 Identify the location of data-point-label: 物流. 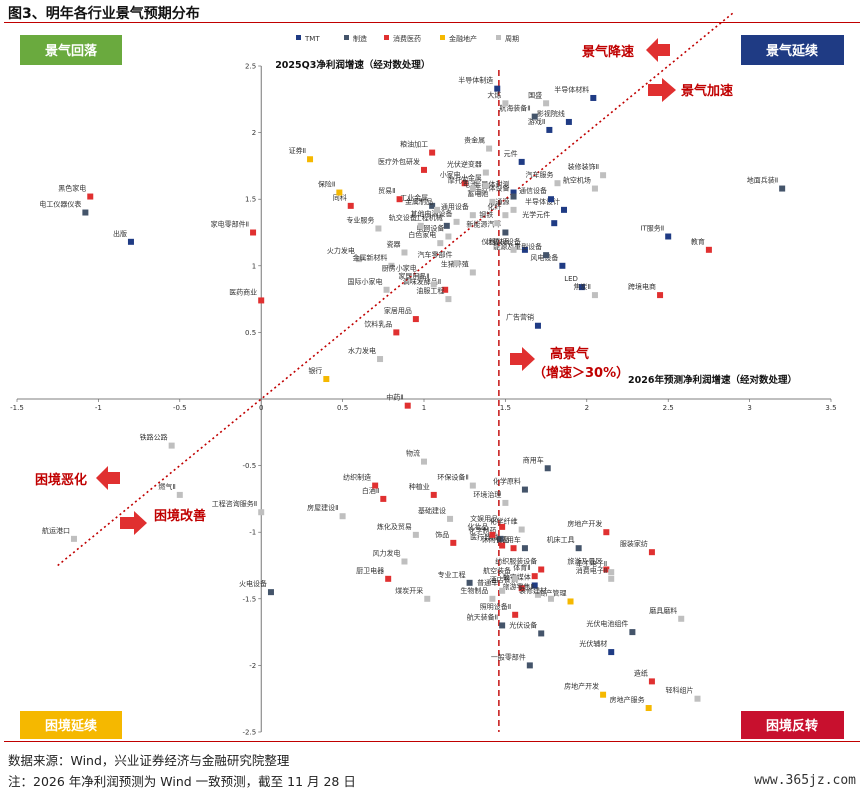
(413, 453).